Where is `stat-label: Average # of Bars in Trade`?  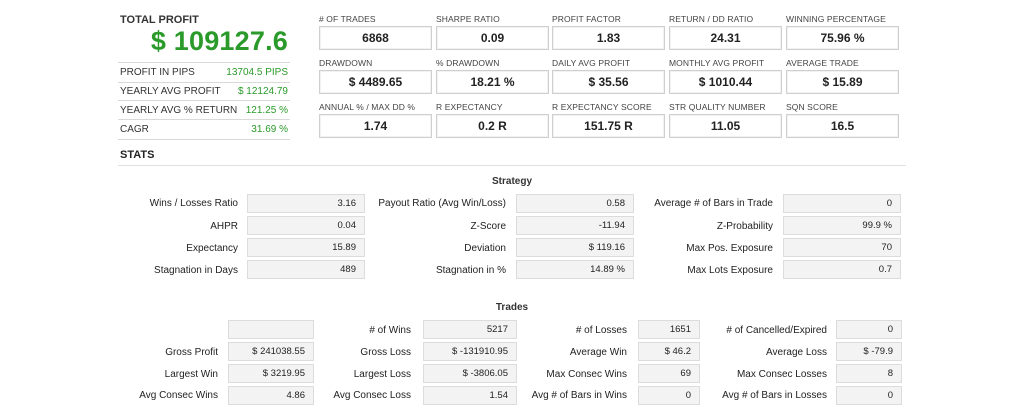
stat-label: Average # of Bars in Trade is located at coordinates (713, 203).